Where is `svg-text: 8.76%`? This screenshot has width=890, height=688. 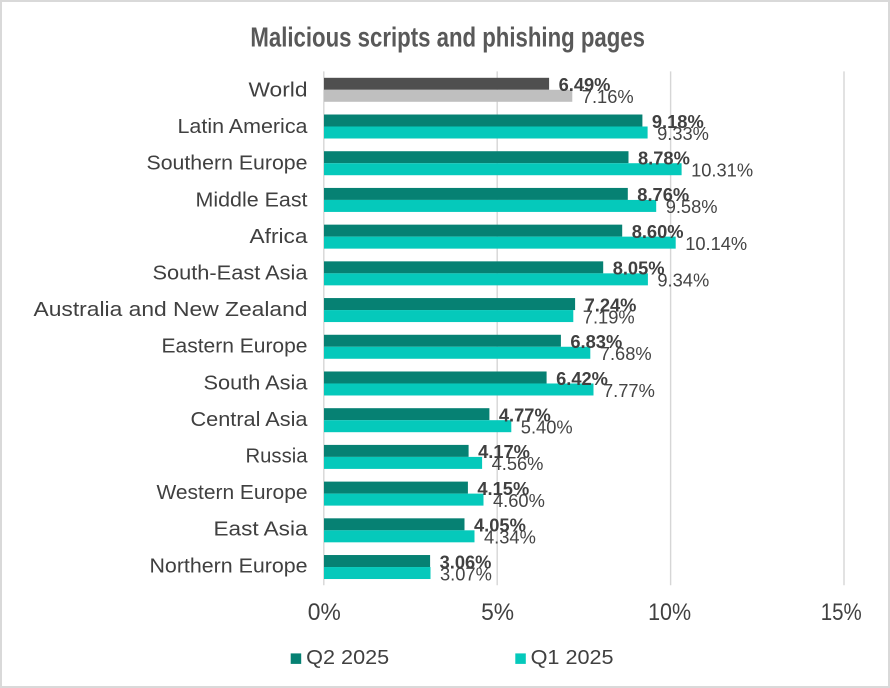
svg-text: 8.76% is located at coordinates (663, 194).